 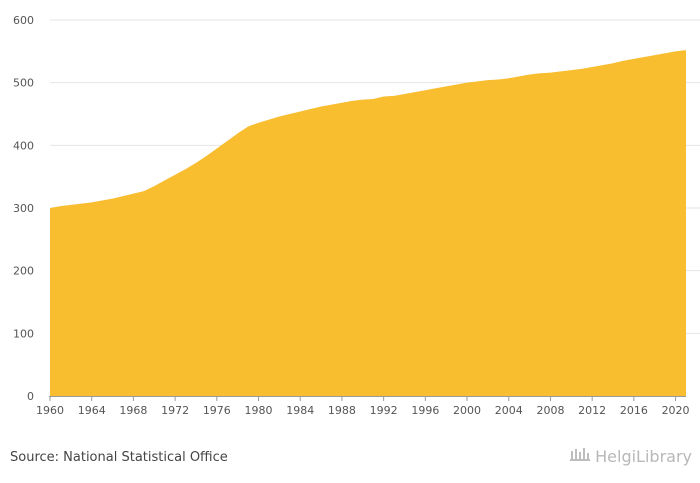 I want to click on source-note: Source: National Statistical Office, so click(x=119, y=457).